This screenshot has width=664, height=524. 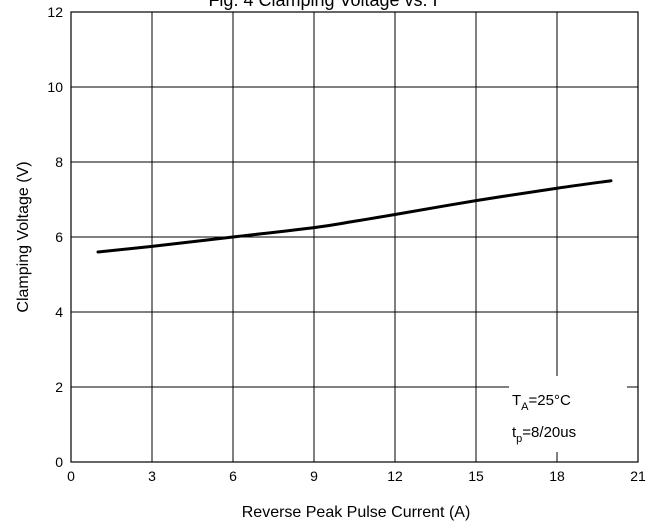 What do you see at coordinates (152, 476) in the screenshot?
I see `x-tick-label: 3` at bounding box center [152, 476].